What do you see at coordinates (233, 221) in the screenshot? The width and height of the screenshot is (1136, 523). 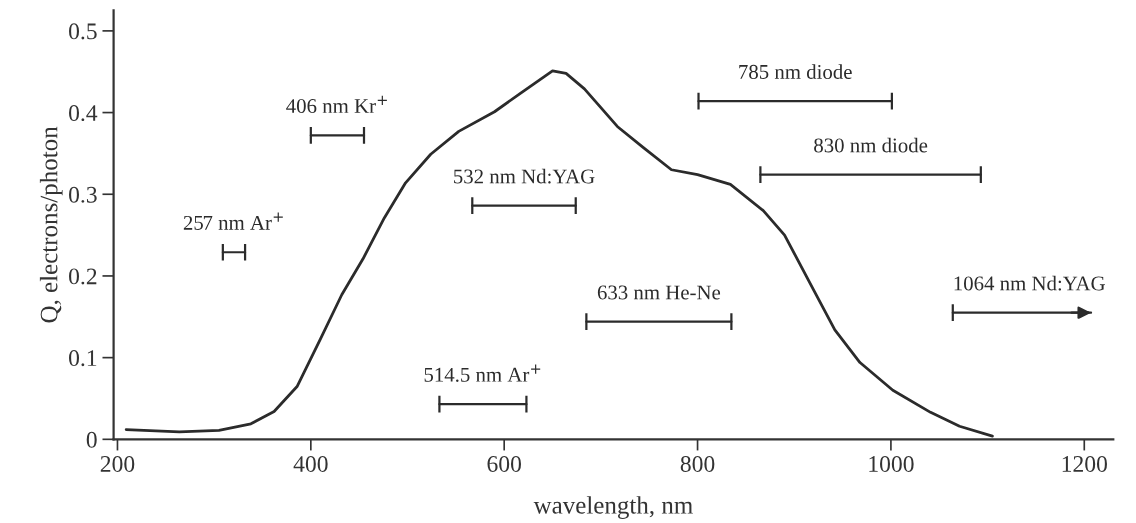 I see `series-label: 257 nm Ar$^{+}$` at bounding box center [233, 221].